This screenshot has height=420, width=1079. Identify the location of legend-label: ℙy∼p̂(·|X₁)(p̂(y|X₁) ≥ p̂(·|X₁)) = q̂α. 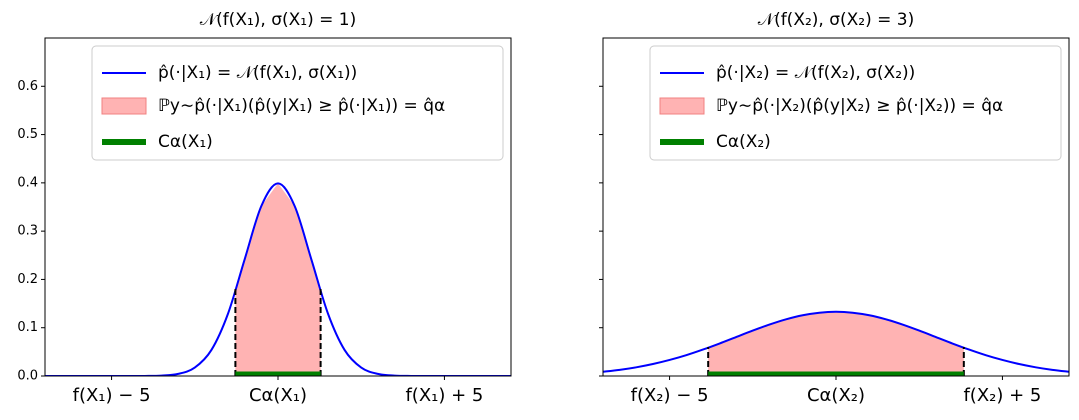
(301, 106).